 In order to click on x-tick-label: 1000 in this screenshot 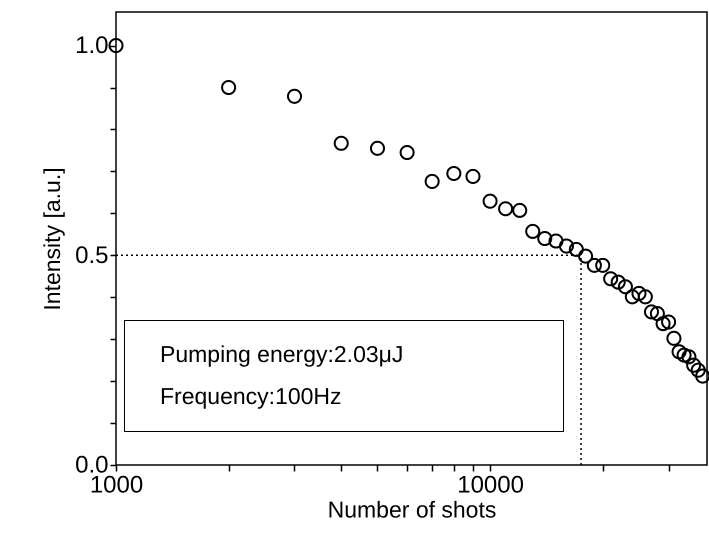, I will do `click(117, 485)`.